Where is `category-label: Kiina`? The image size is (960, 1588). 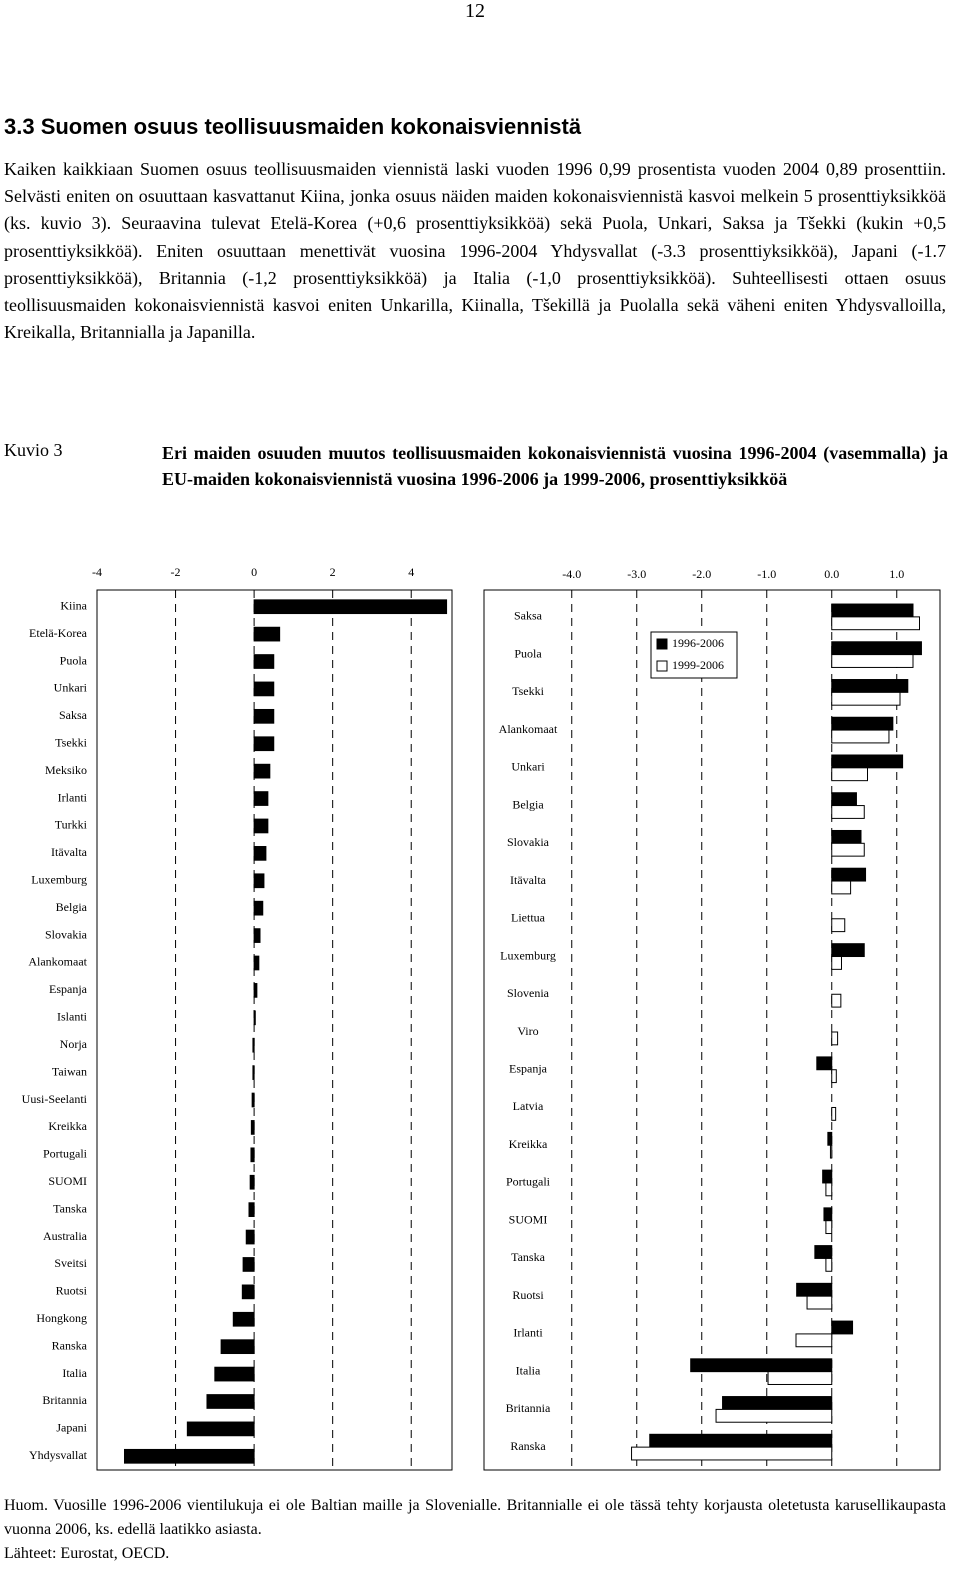
category-label: Kiina is located at coordinates (73, 605).